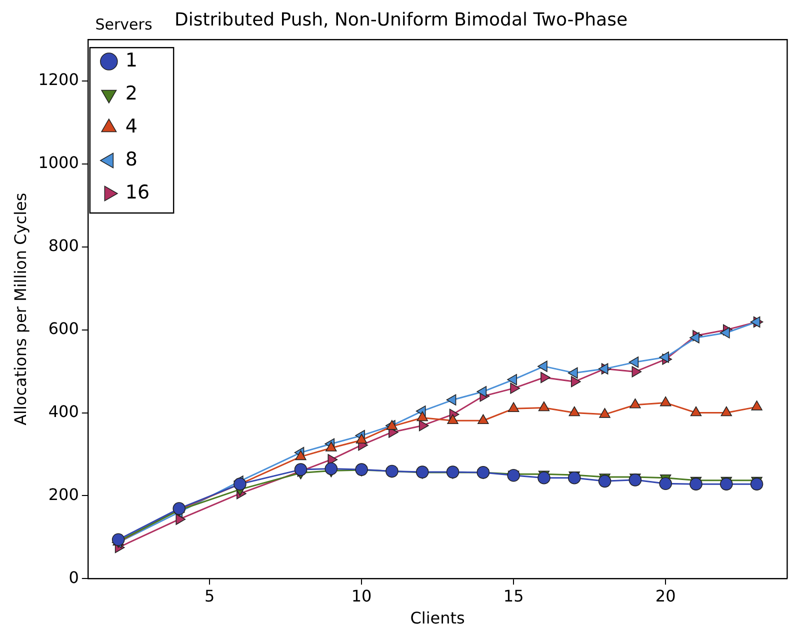 This screenshot has width=802, height=641. Describe the element at coordinates (137, 192) in the screenshot. I see `legend-label: 16` at that location.